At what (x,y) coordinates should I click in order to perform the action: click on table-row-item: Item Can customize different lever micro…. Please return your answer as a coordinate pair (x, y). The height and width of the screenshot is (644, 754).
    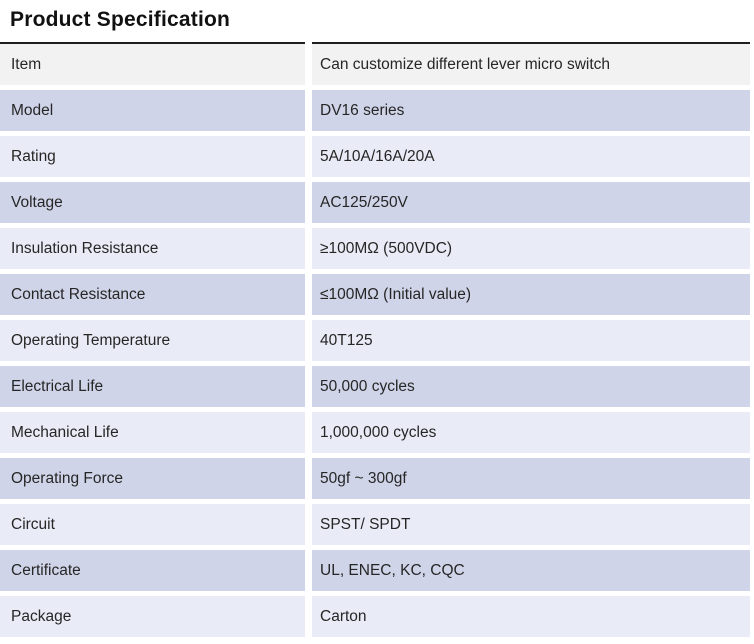
    Looking at the image, I should click on (375, 63).